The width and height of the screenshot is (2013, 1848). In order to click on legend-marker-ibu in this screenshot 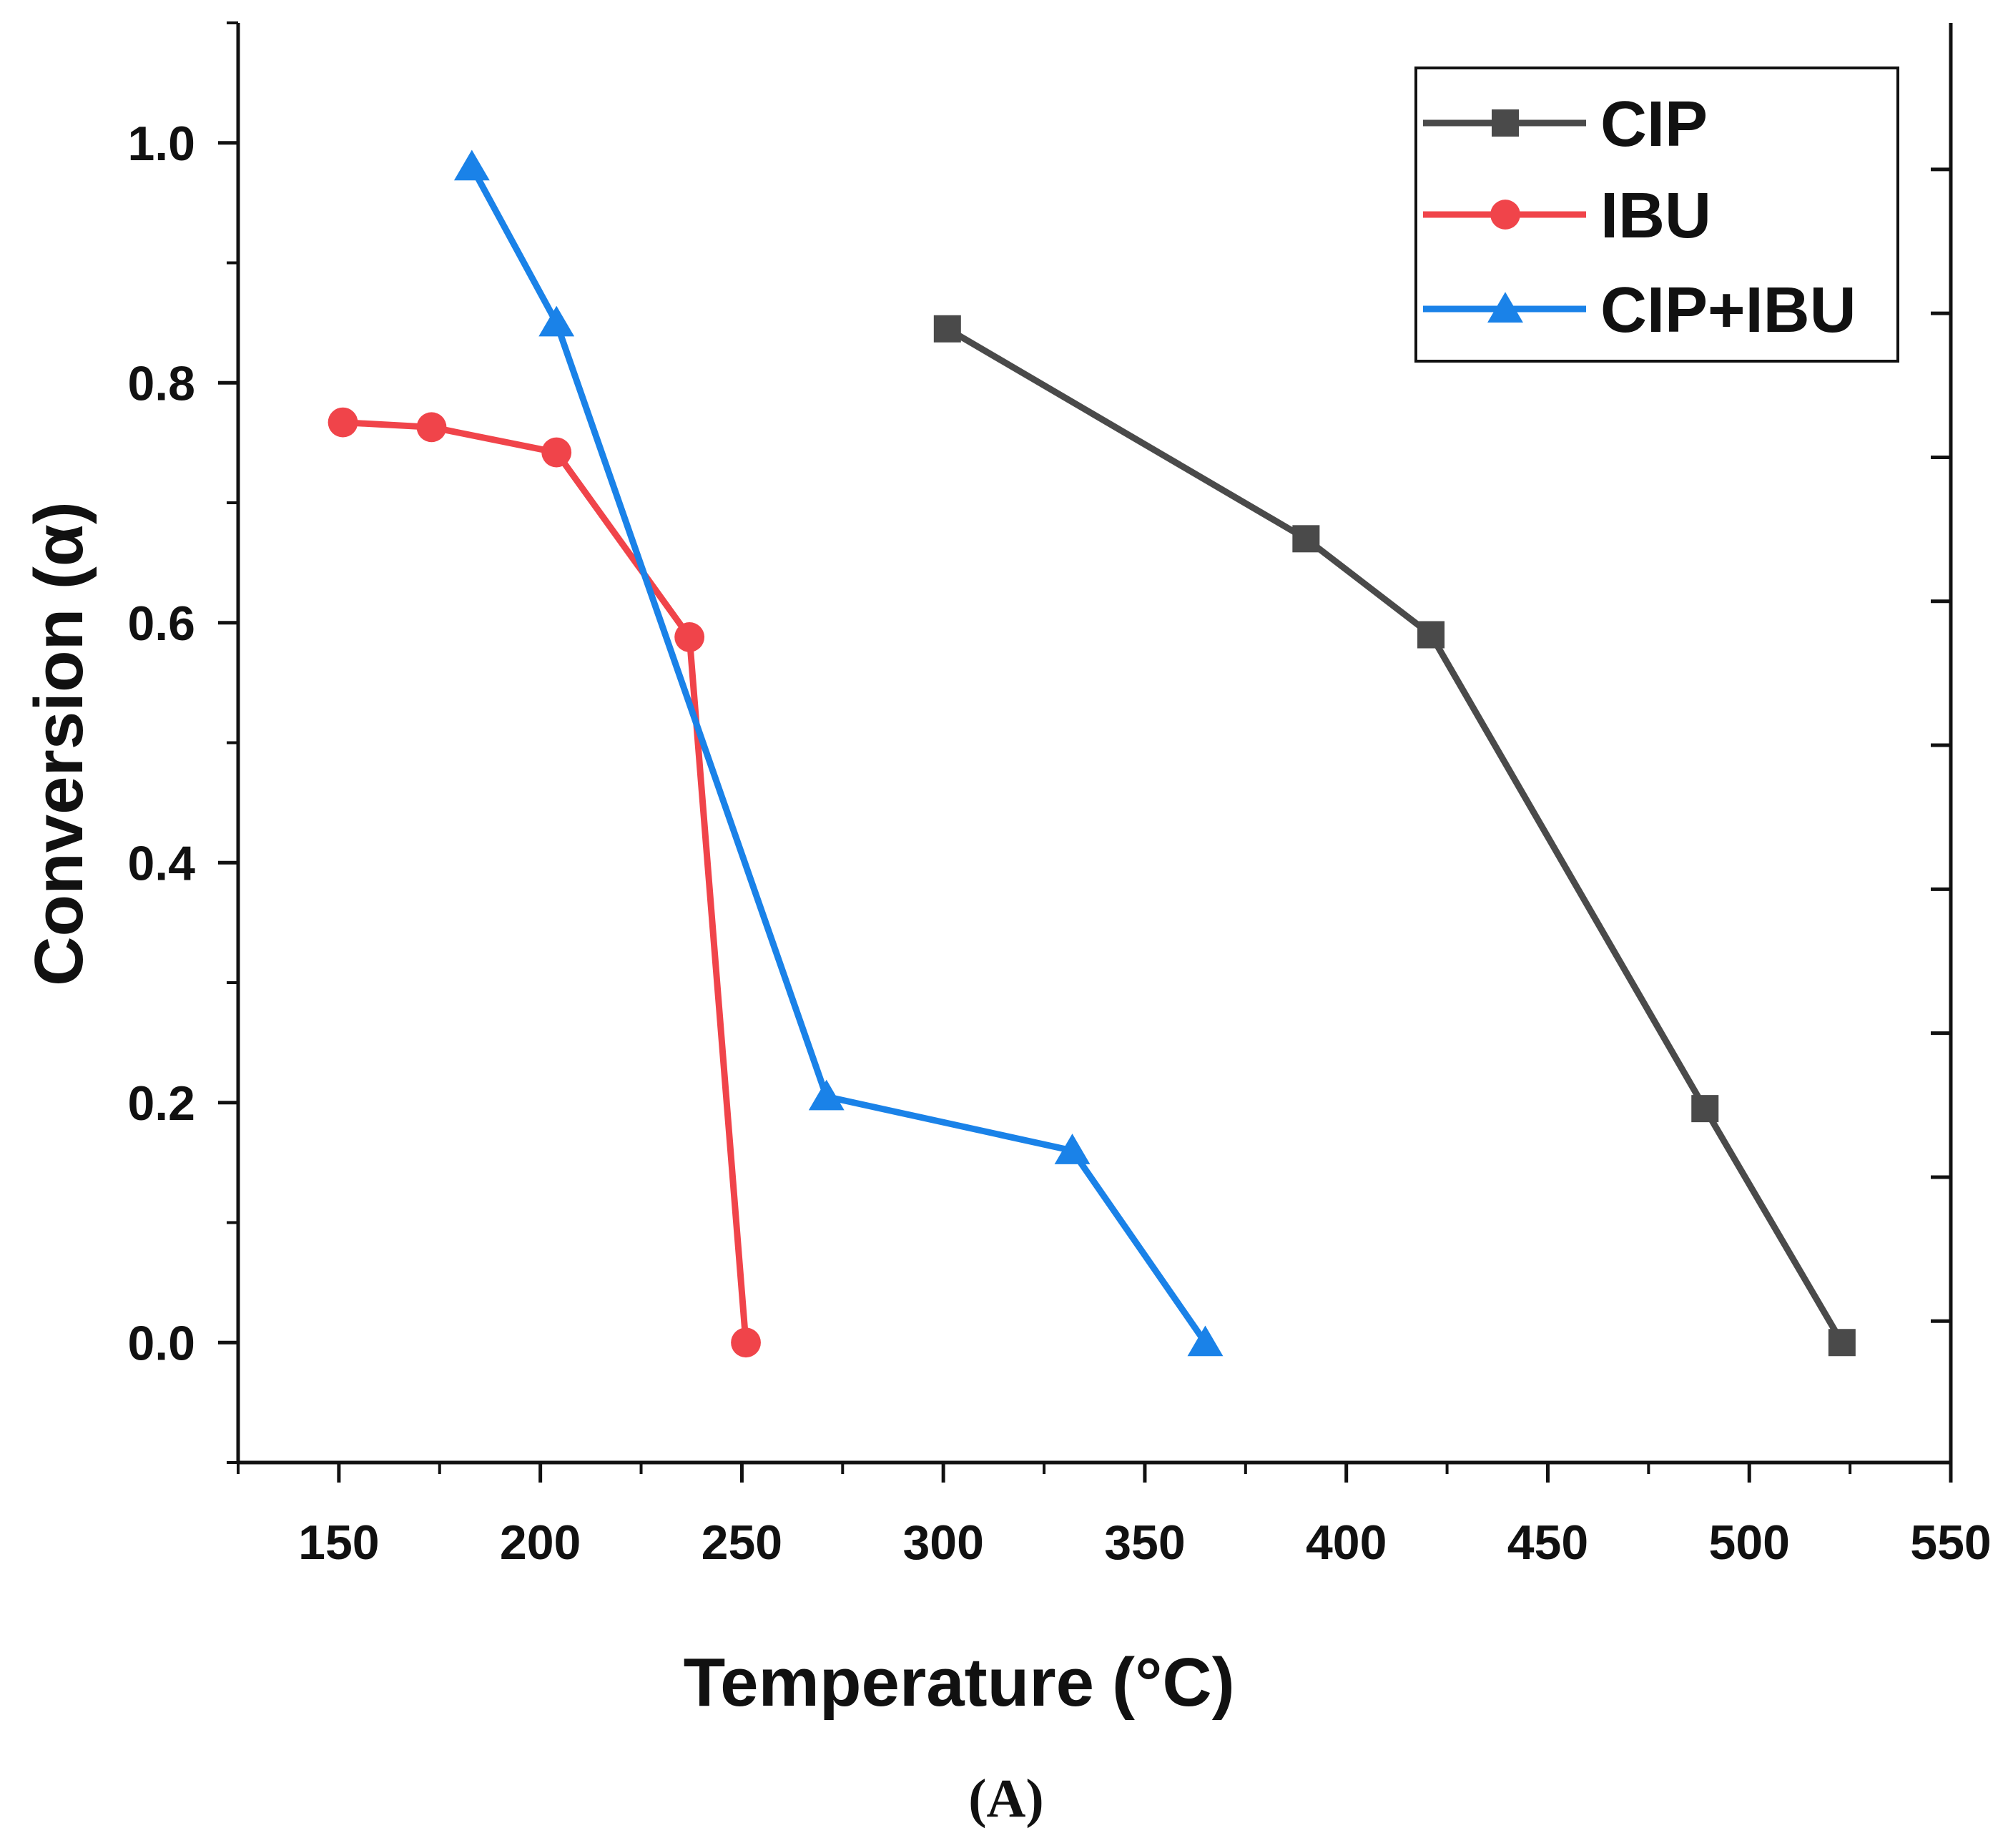, I will do `click(1505, 215)`.